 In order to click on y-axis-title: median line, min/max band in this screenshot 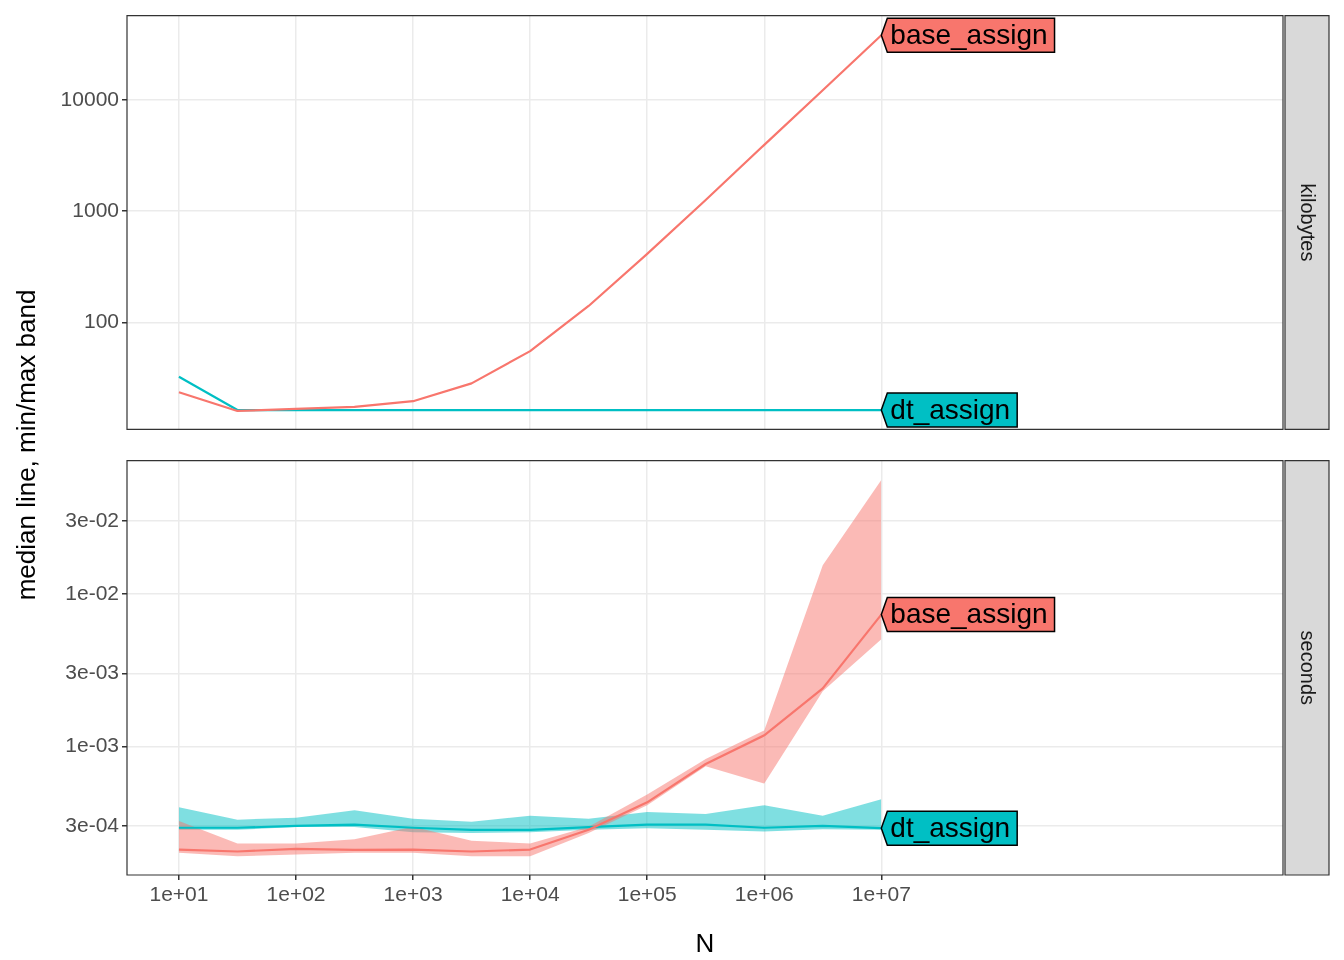, I will do `click(26, 445)`.